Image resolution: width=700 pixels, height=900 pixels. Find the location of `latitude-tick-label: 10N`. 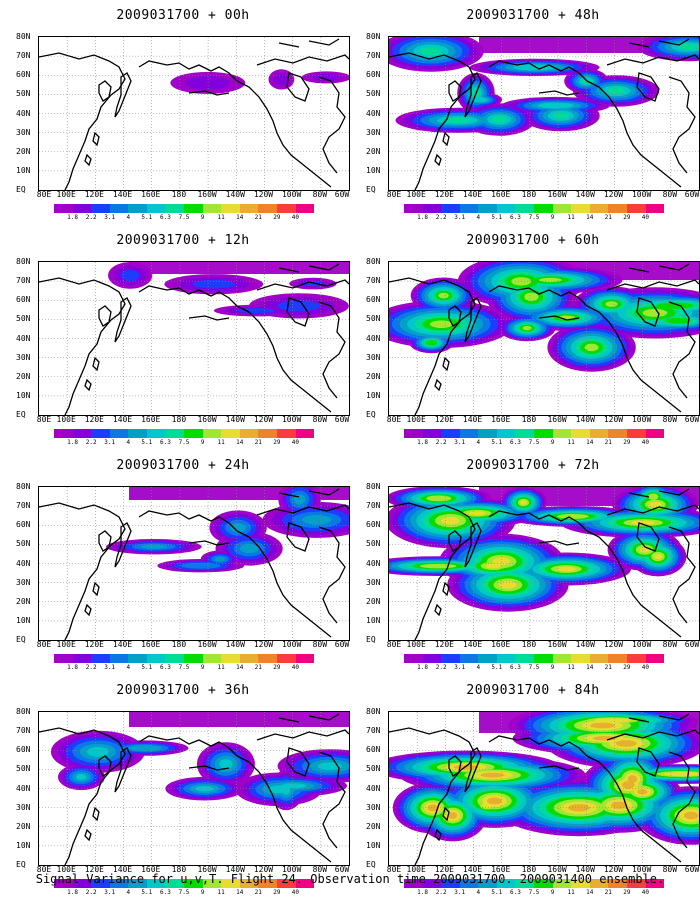

latitude-tick-label: 10N is located at coordinates (23, 395).